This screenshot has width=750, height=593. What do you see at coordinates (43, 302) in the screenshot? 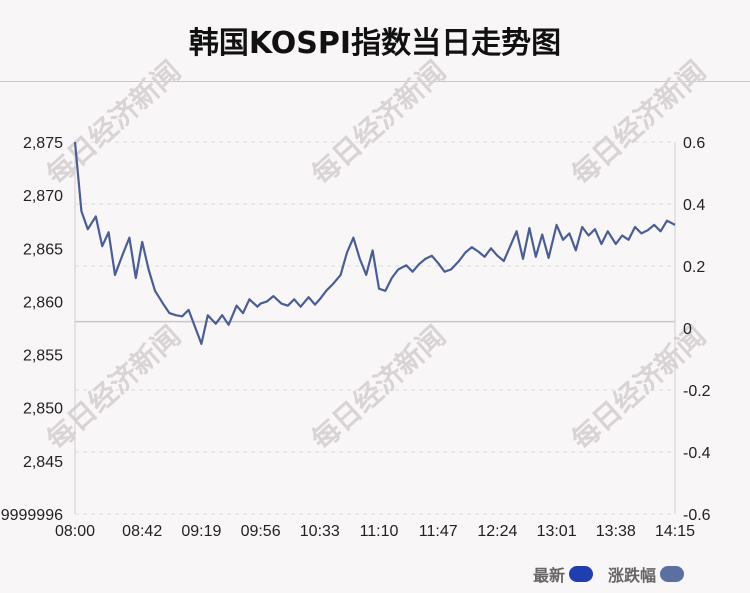
I see `left-tick-label: 2,860` at bounding box center [43, 302].